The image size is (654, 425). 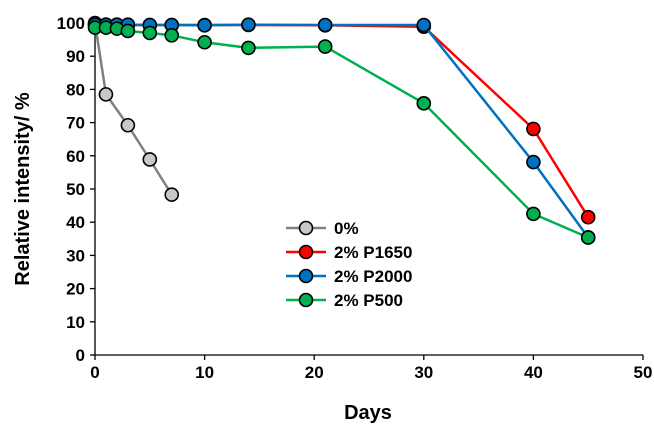 I want to click on y-tick-label: 0, so click(x=80, y=355).